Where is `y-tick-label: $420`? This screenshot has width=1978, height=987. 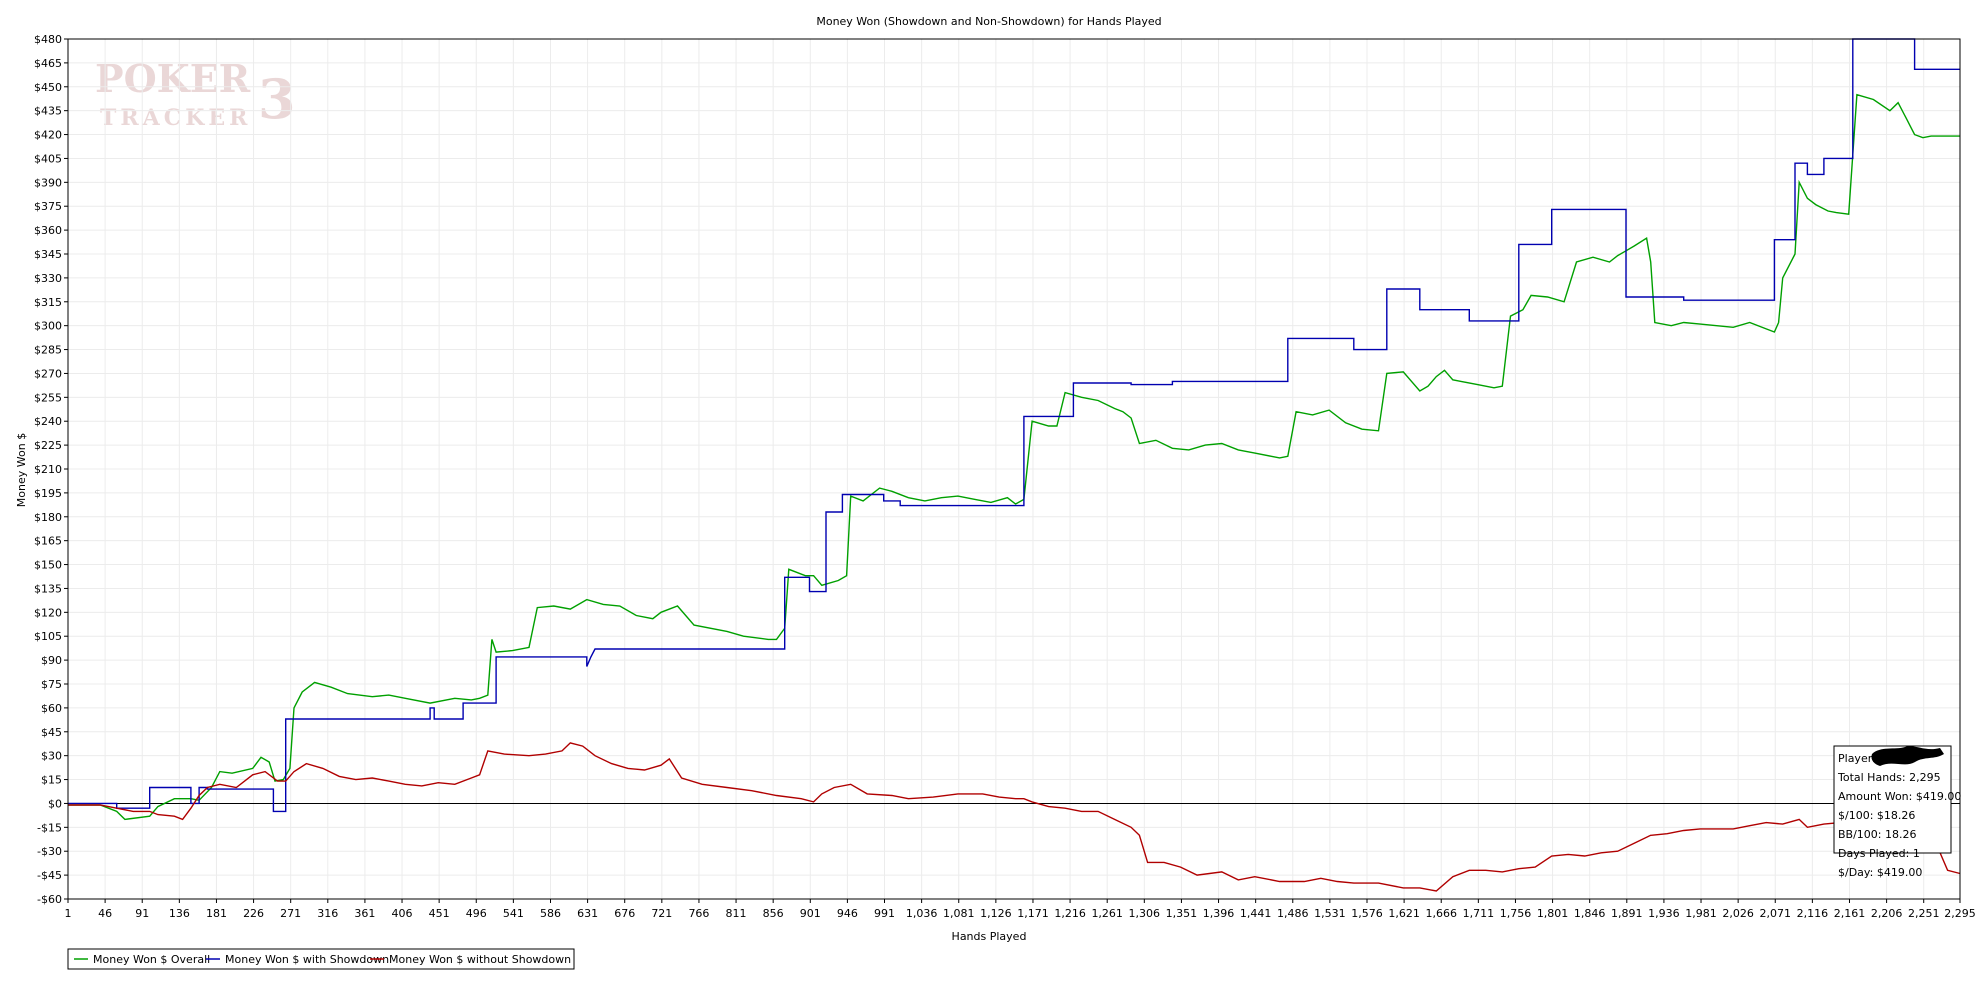 y-tick-label: $420 is located at coordinates (48, 135).